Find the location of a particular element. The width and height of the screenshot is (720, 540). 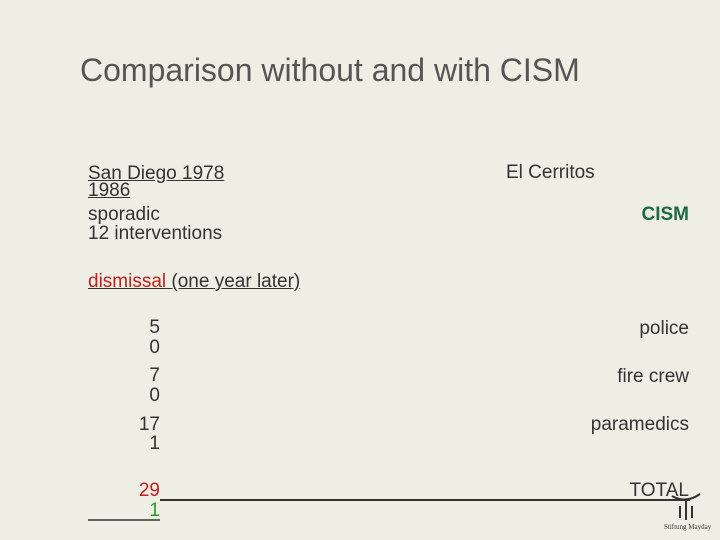

total-without: 29 is located at coordinates (149, 490).